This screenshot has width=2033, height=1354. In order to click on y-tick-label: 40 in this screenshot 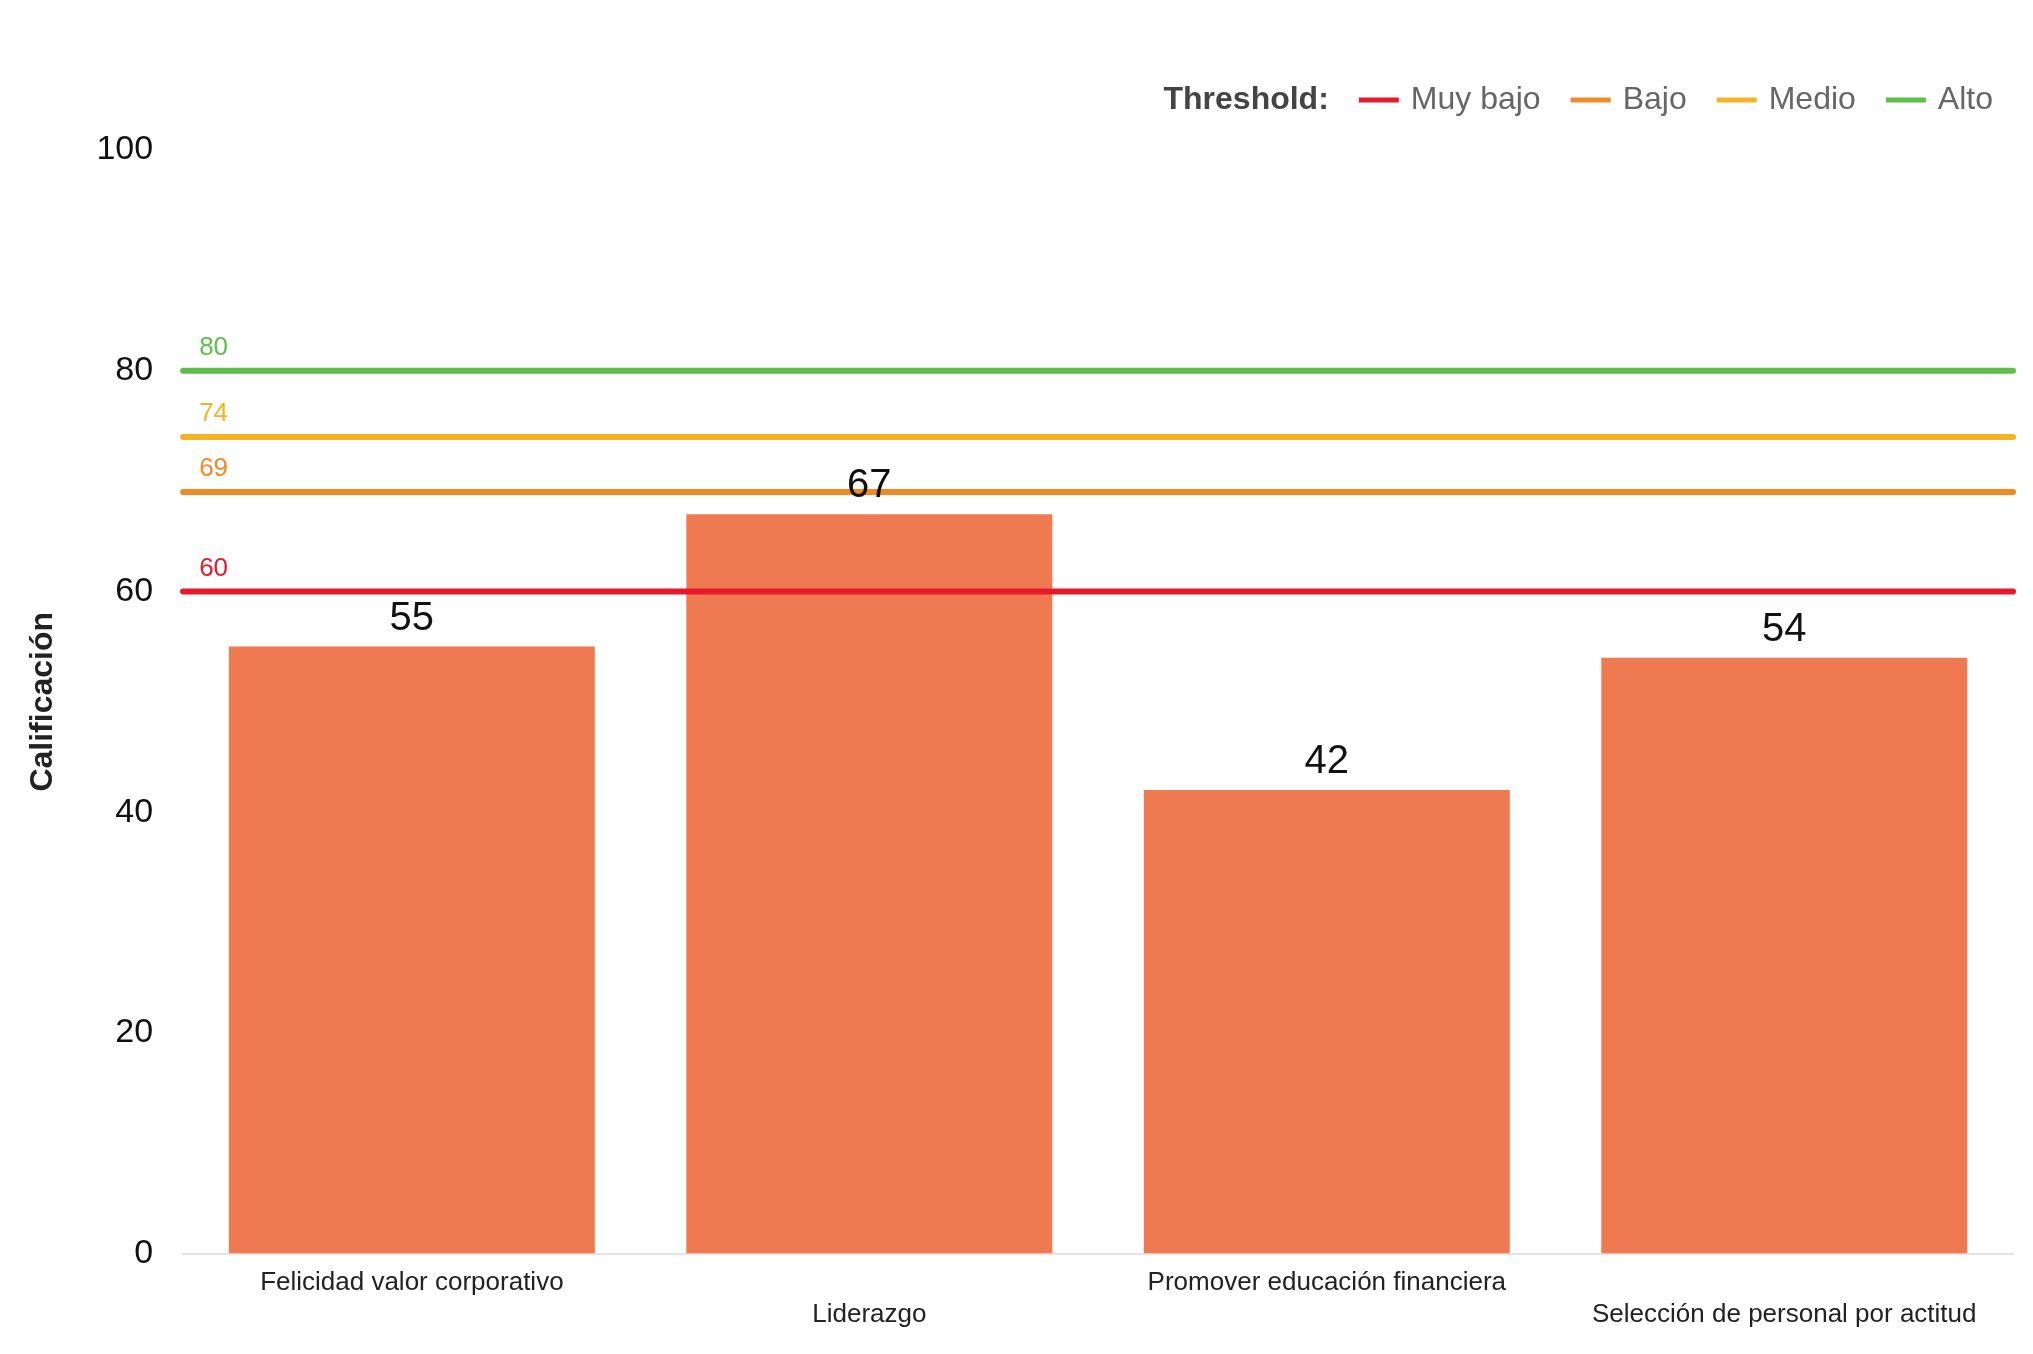, I will do `click(134, 809)`.